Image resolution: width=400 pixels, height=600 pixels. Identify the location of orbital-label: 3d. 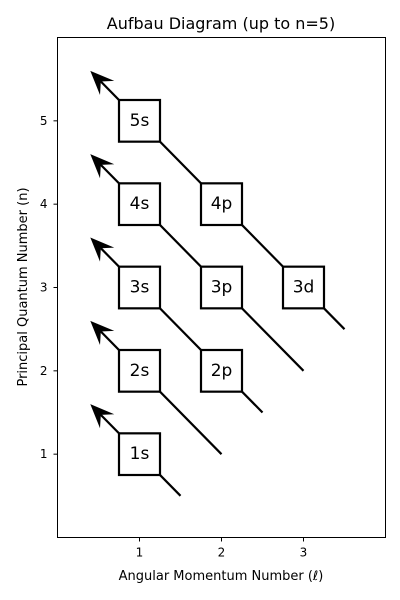
(304, 288).